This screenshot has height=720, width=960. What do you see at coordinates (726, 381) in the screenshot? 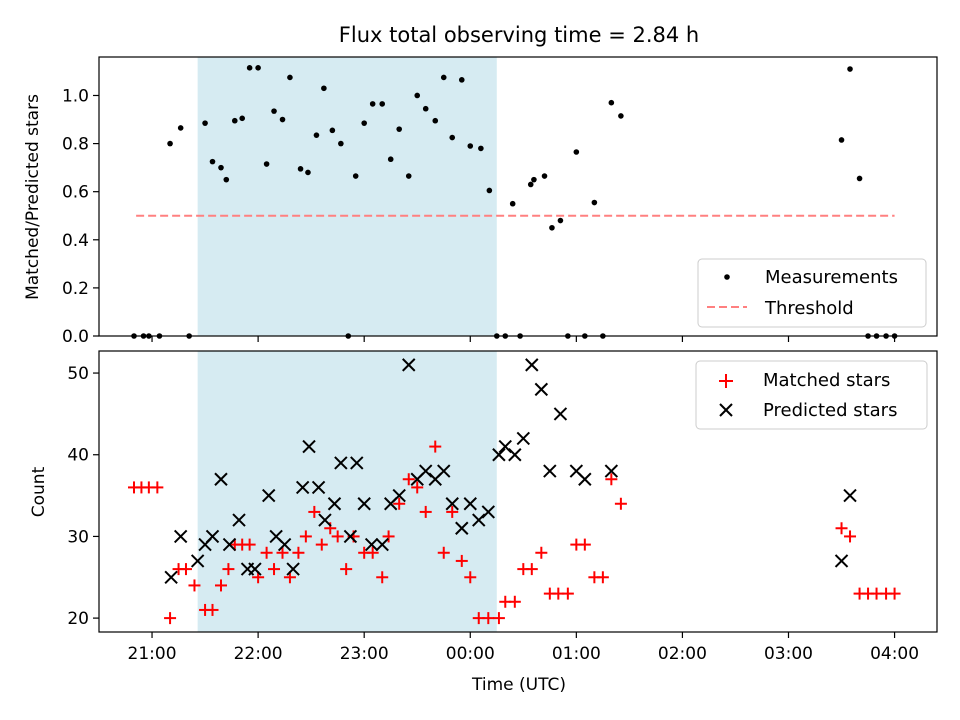
I see `legend-marker-matched` at bounding box center [726, 381].